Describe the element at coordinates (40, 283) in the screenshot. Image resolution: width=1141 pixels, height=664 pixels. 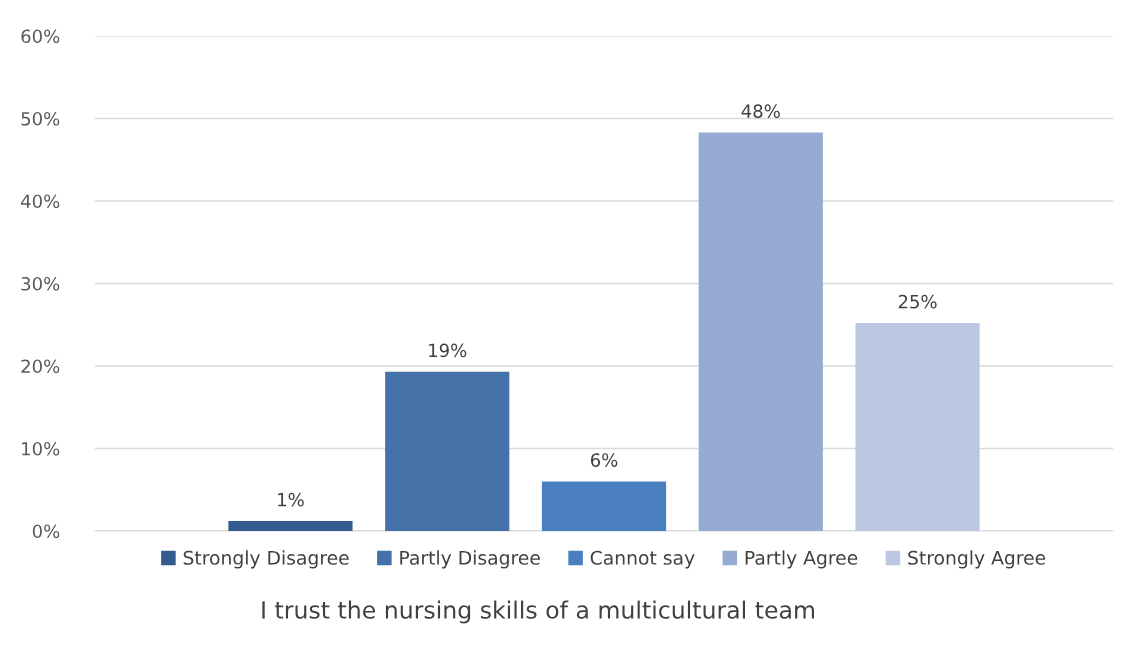
I see `y-tick-label: 30%` at that location.